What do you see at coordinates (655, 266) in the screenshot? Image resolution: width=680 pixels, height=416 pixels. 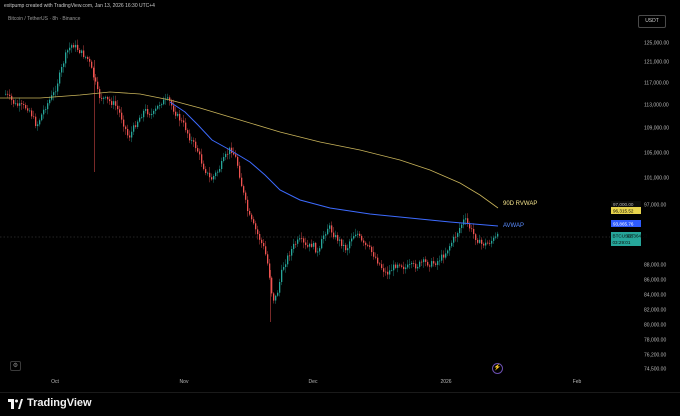 I see `price-tick-label: 88,000.00` at bounding box center [655, 266].